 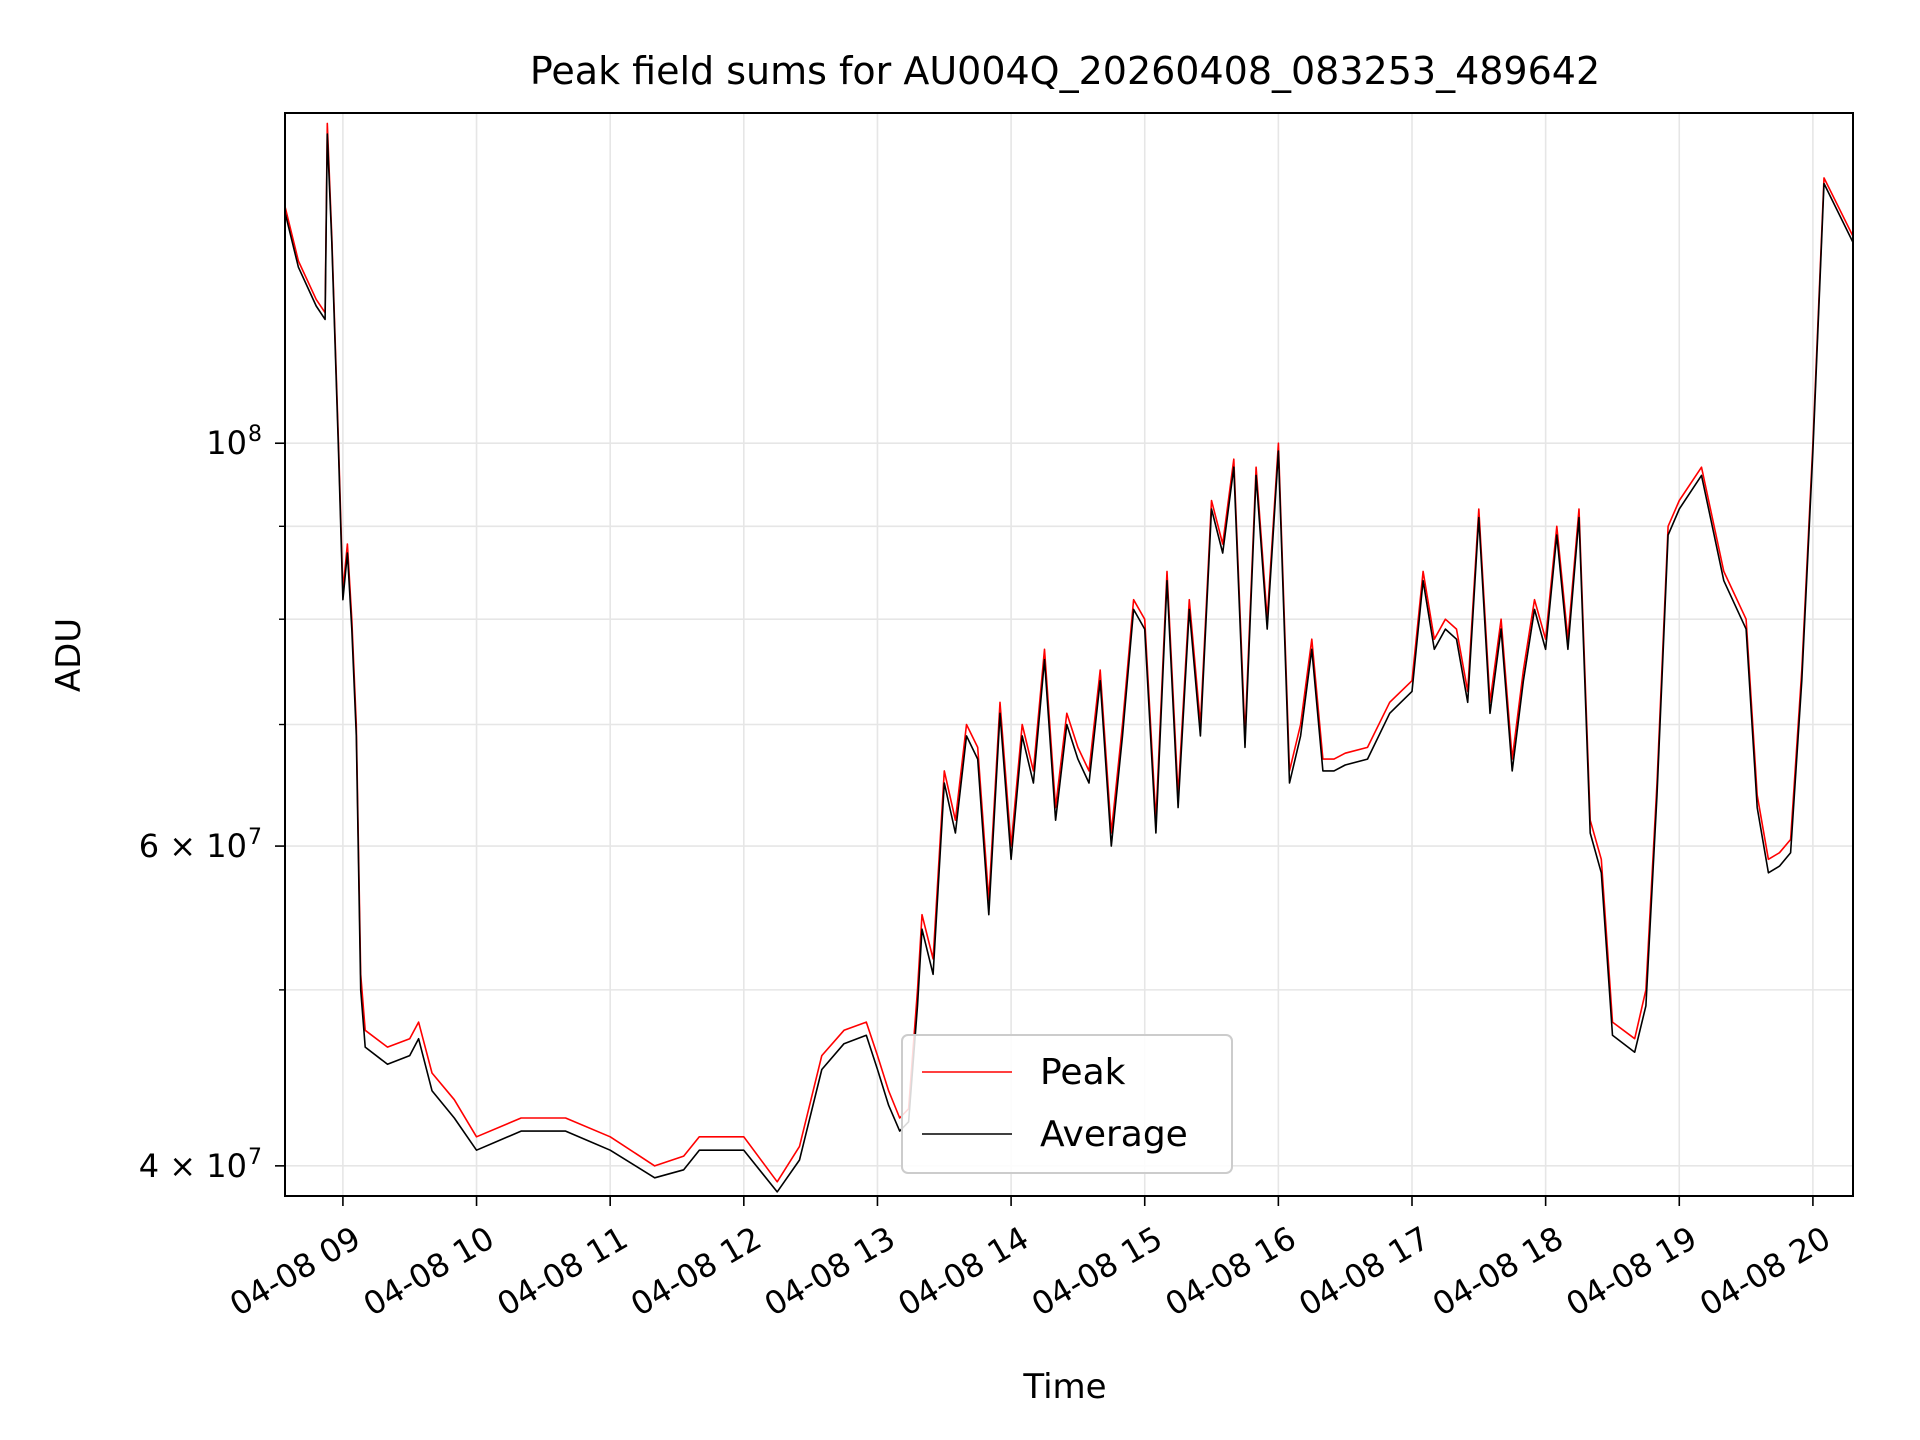 What do you see at coordinates (1364, 1271) in the screenshot?
I see `x-tick-label: 04-08 17` at bounding box center [1364, 1271].